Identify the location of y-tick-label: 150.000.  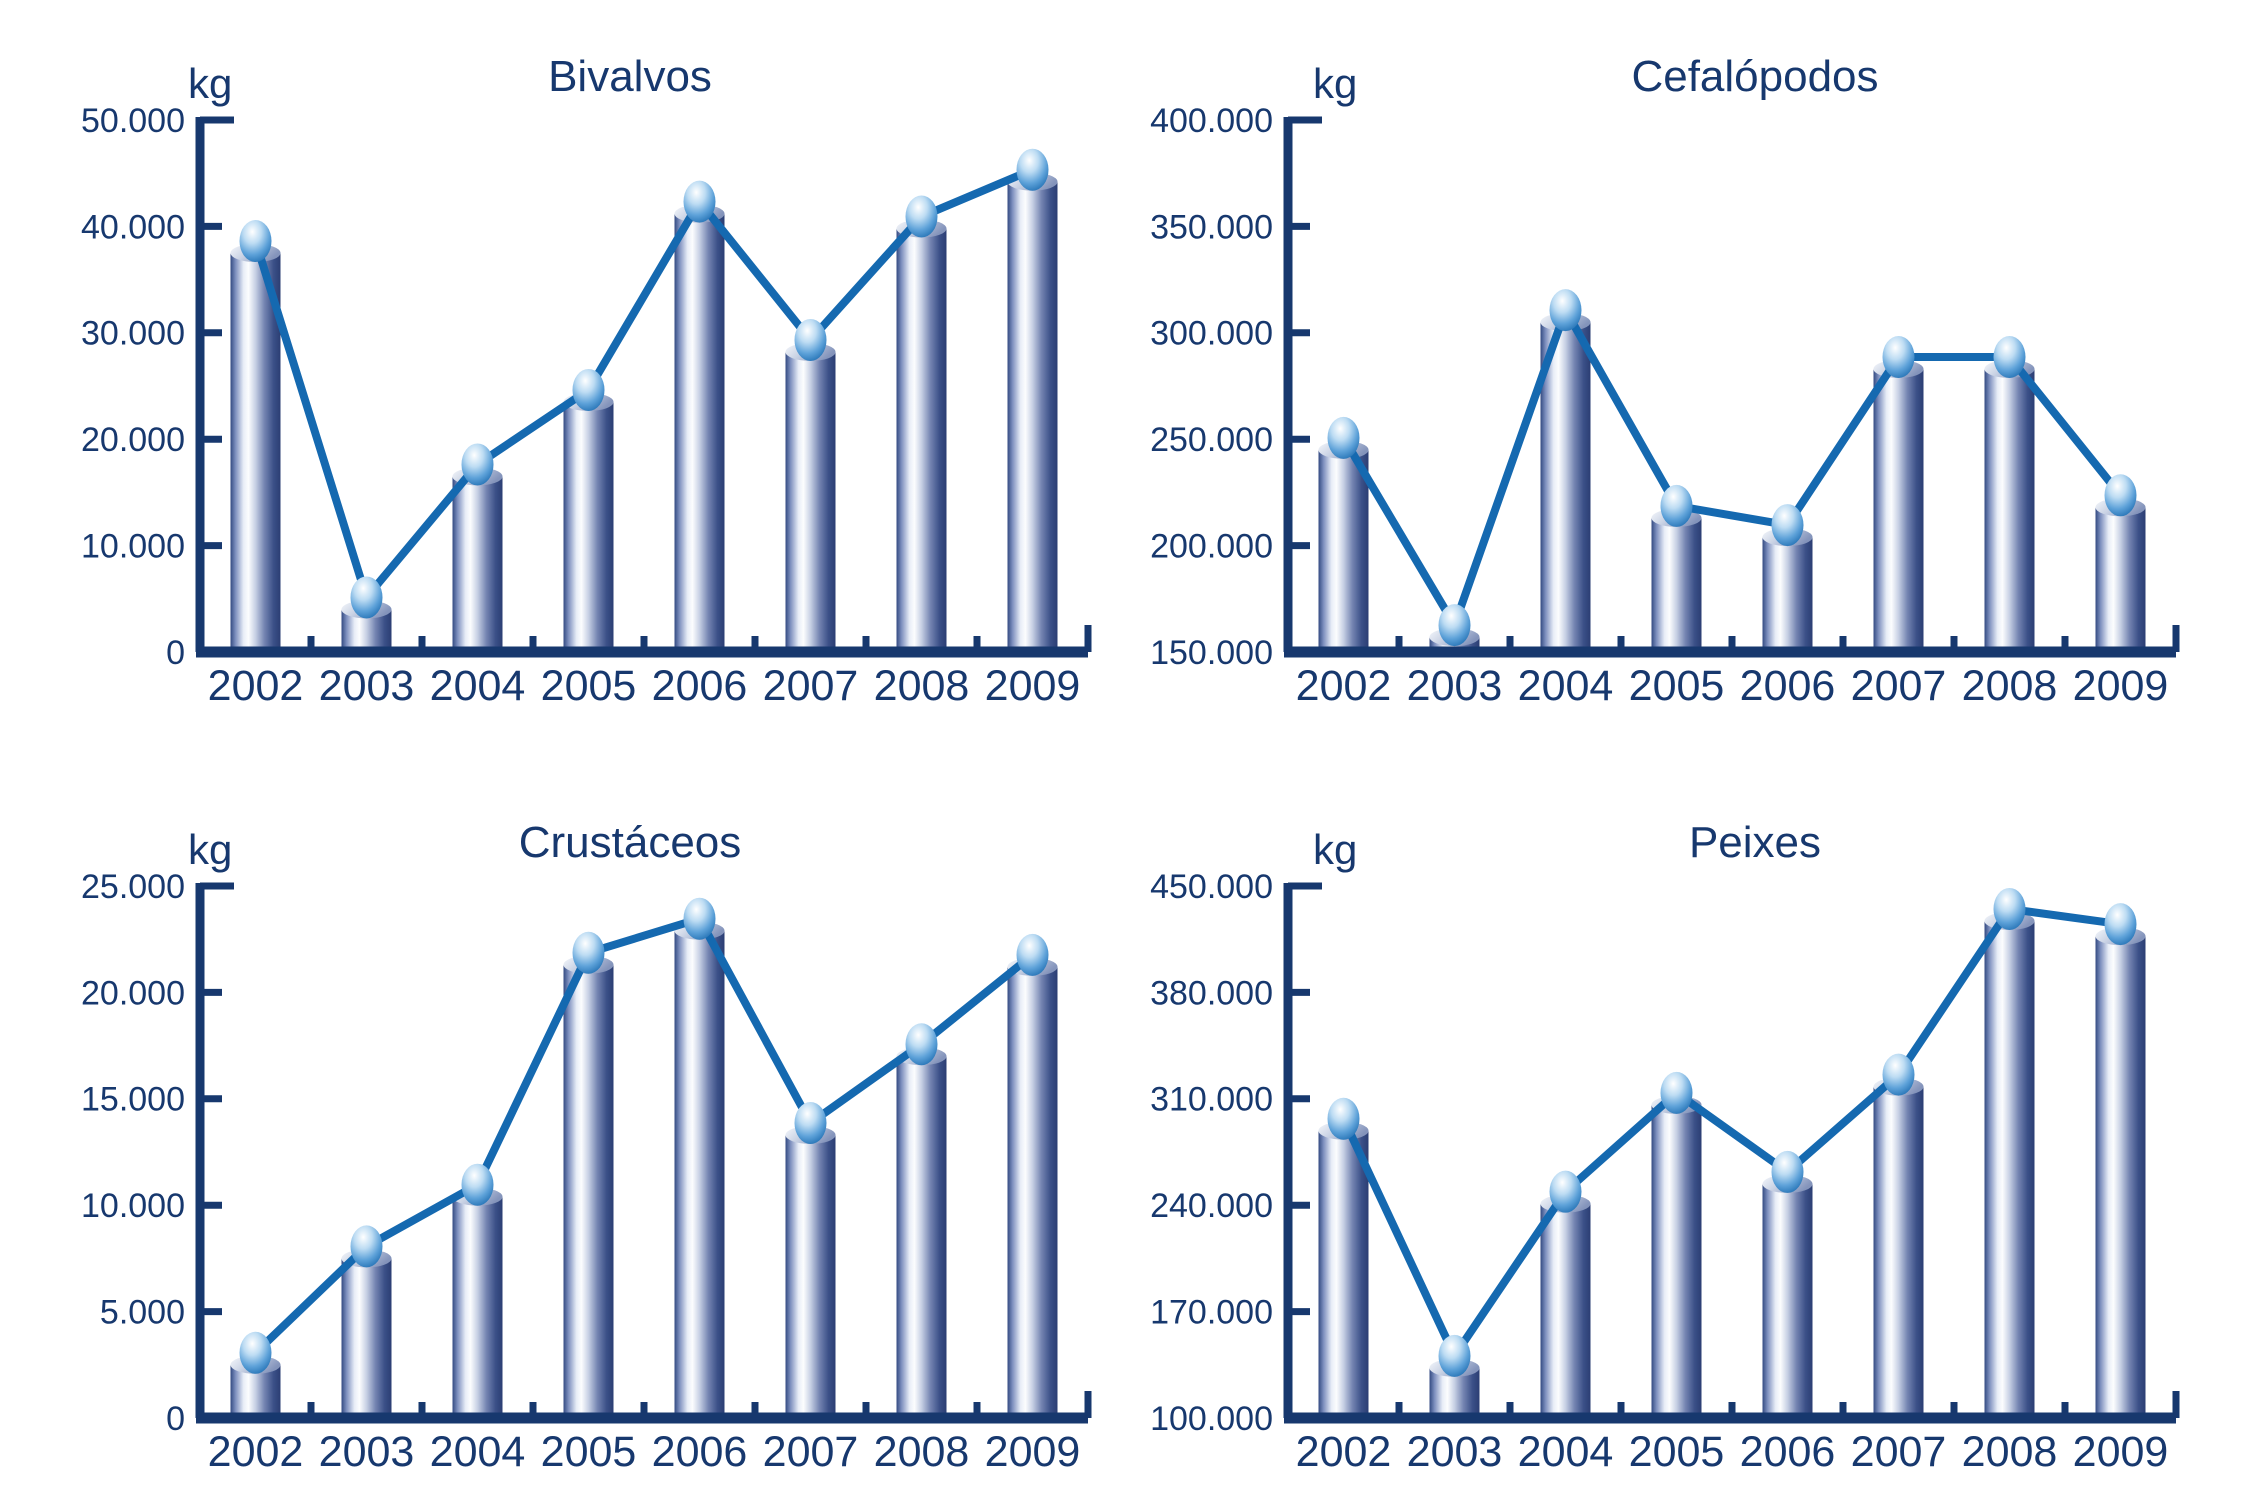
(1211, 653).